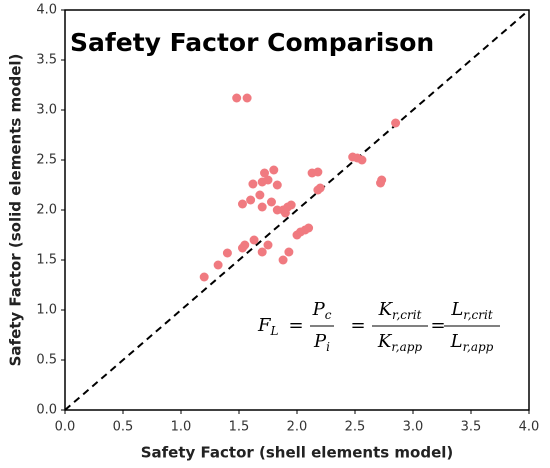 The image size is (550, 468). I want to click on formula-term: FL, so click(268, 326).